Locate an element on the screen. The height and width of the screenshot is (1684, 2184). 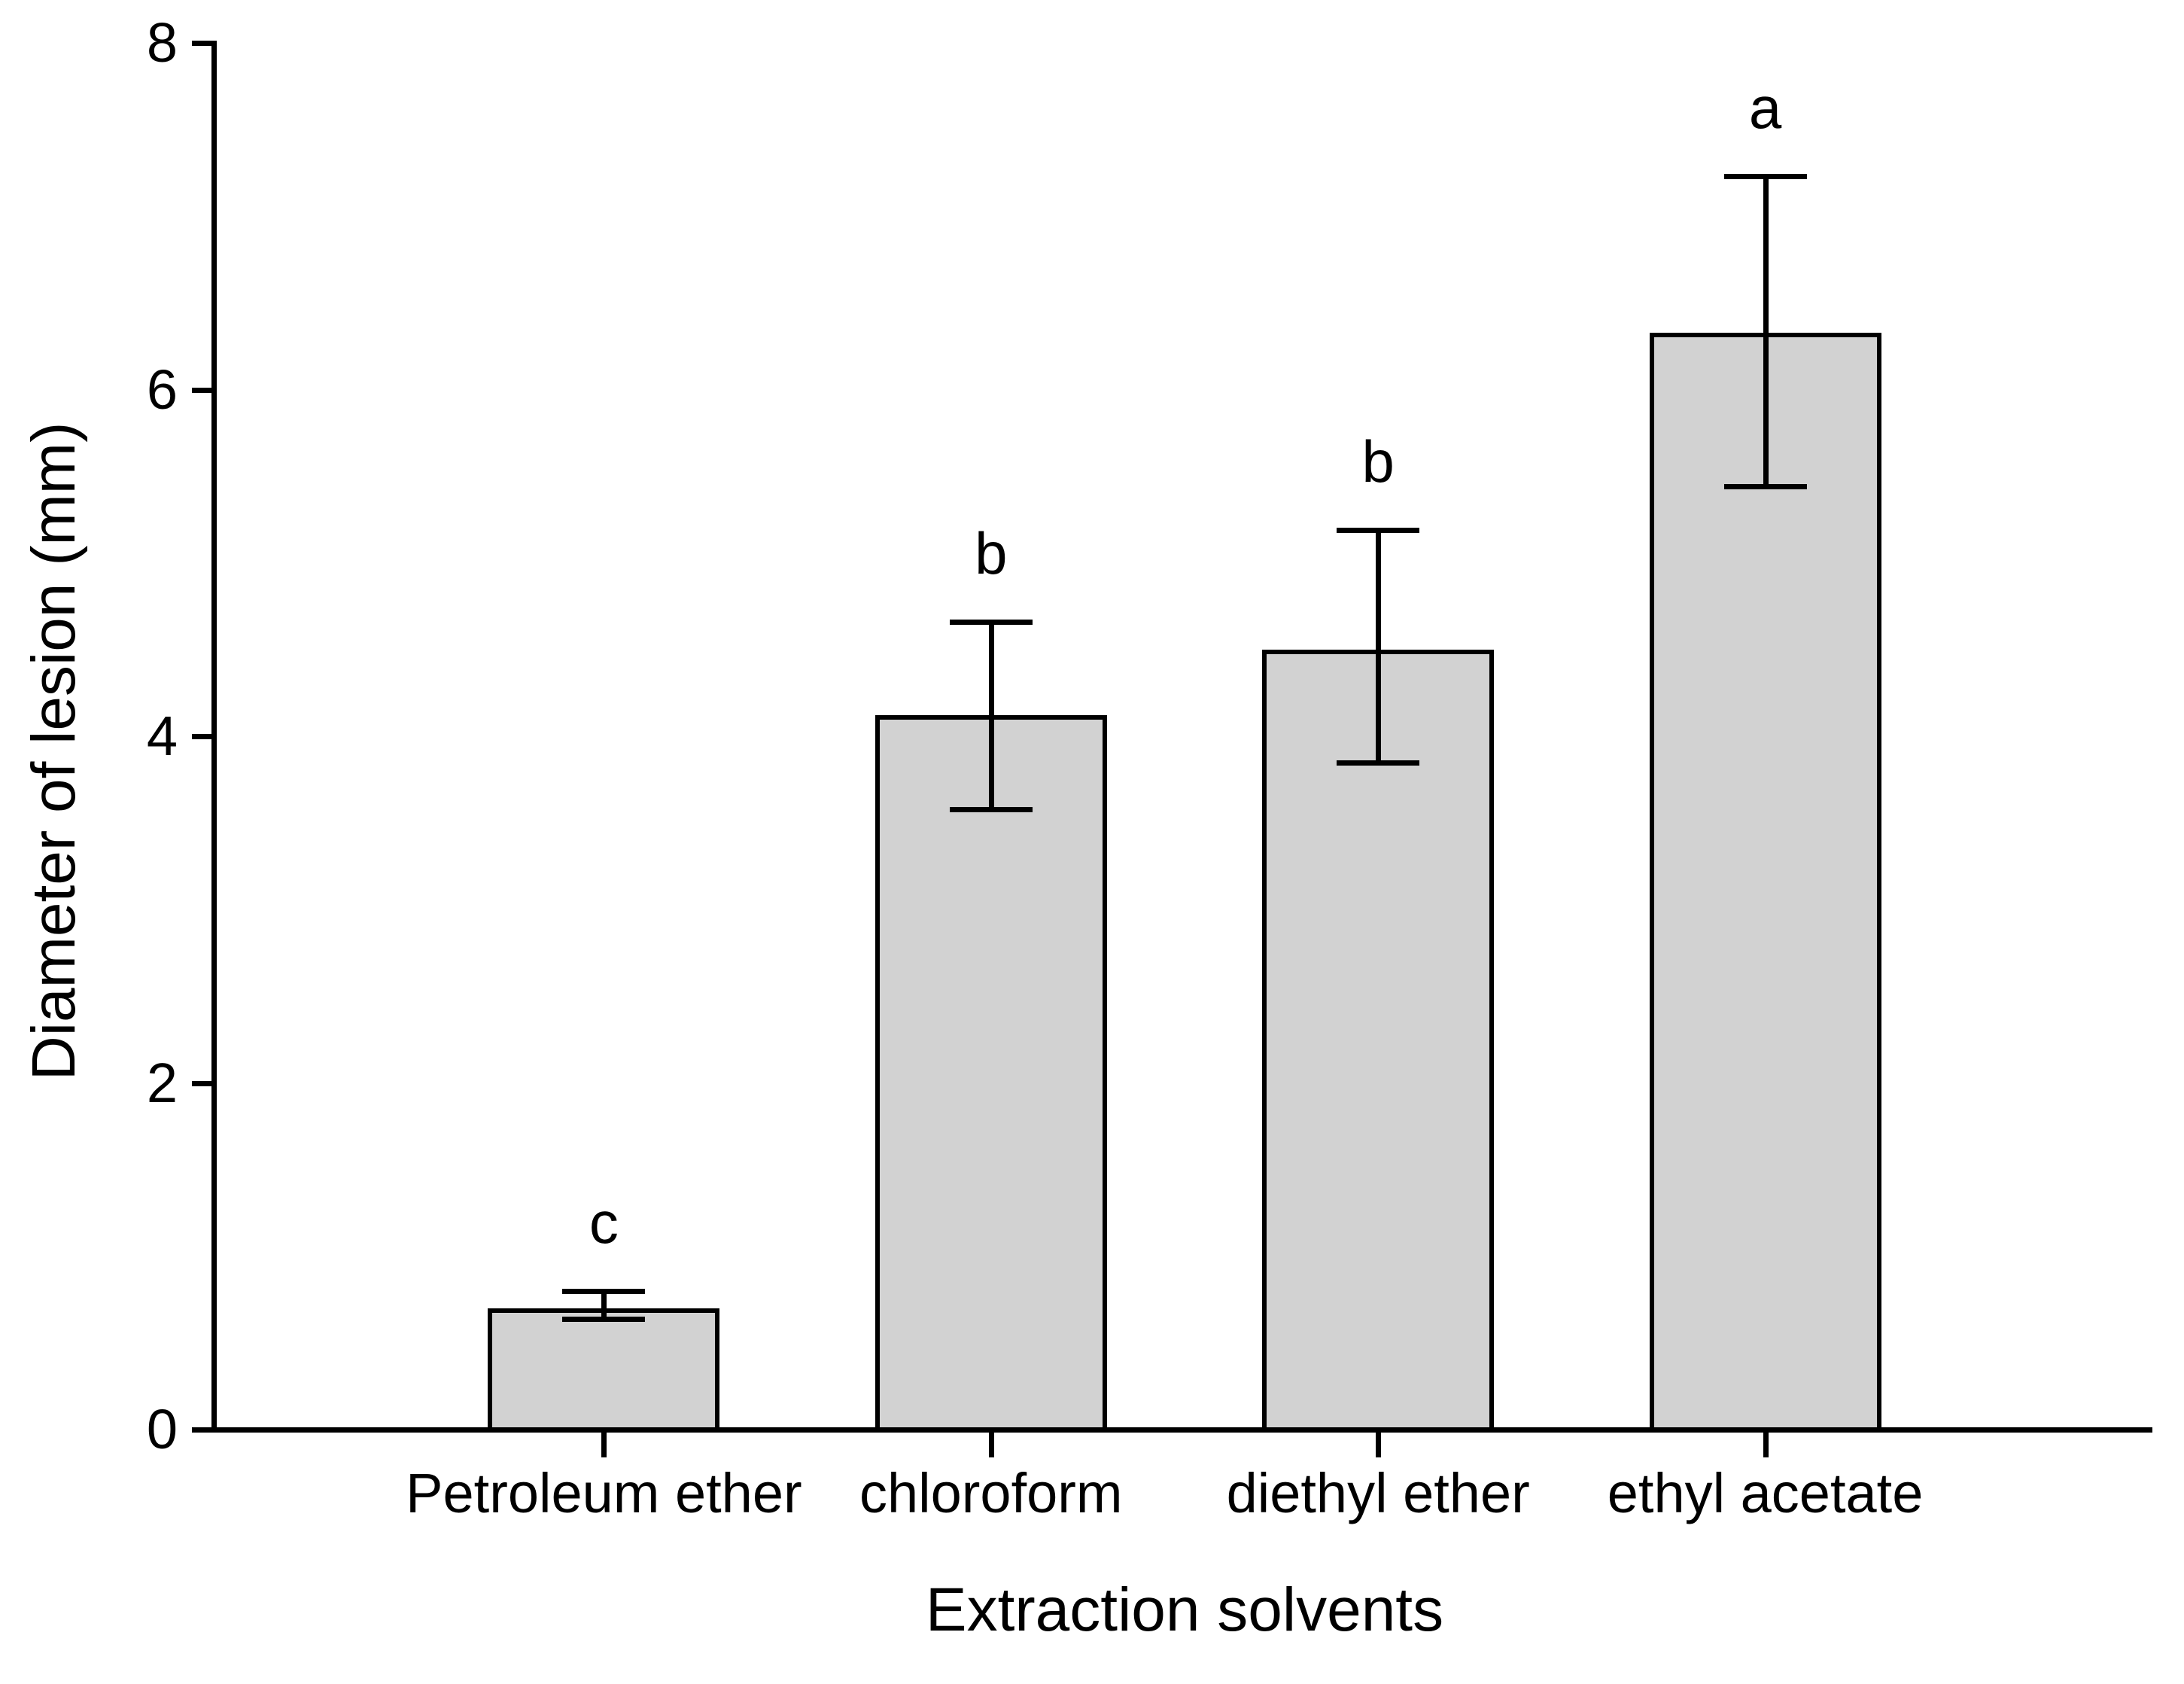
significance-letter: c is located at coordinates (604, 1222).